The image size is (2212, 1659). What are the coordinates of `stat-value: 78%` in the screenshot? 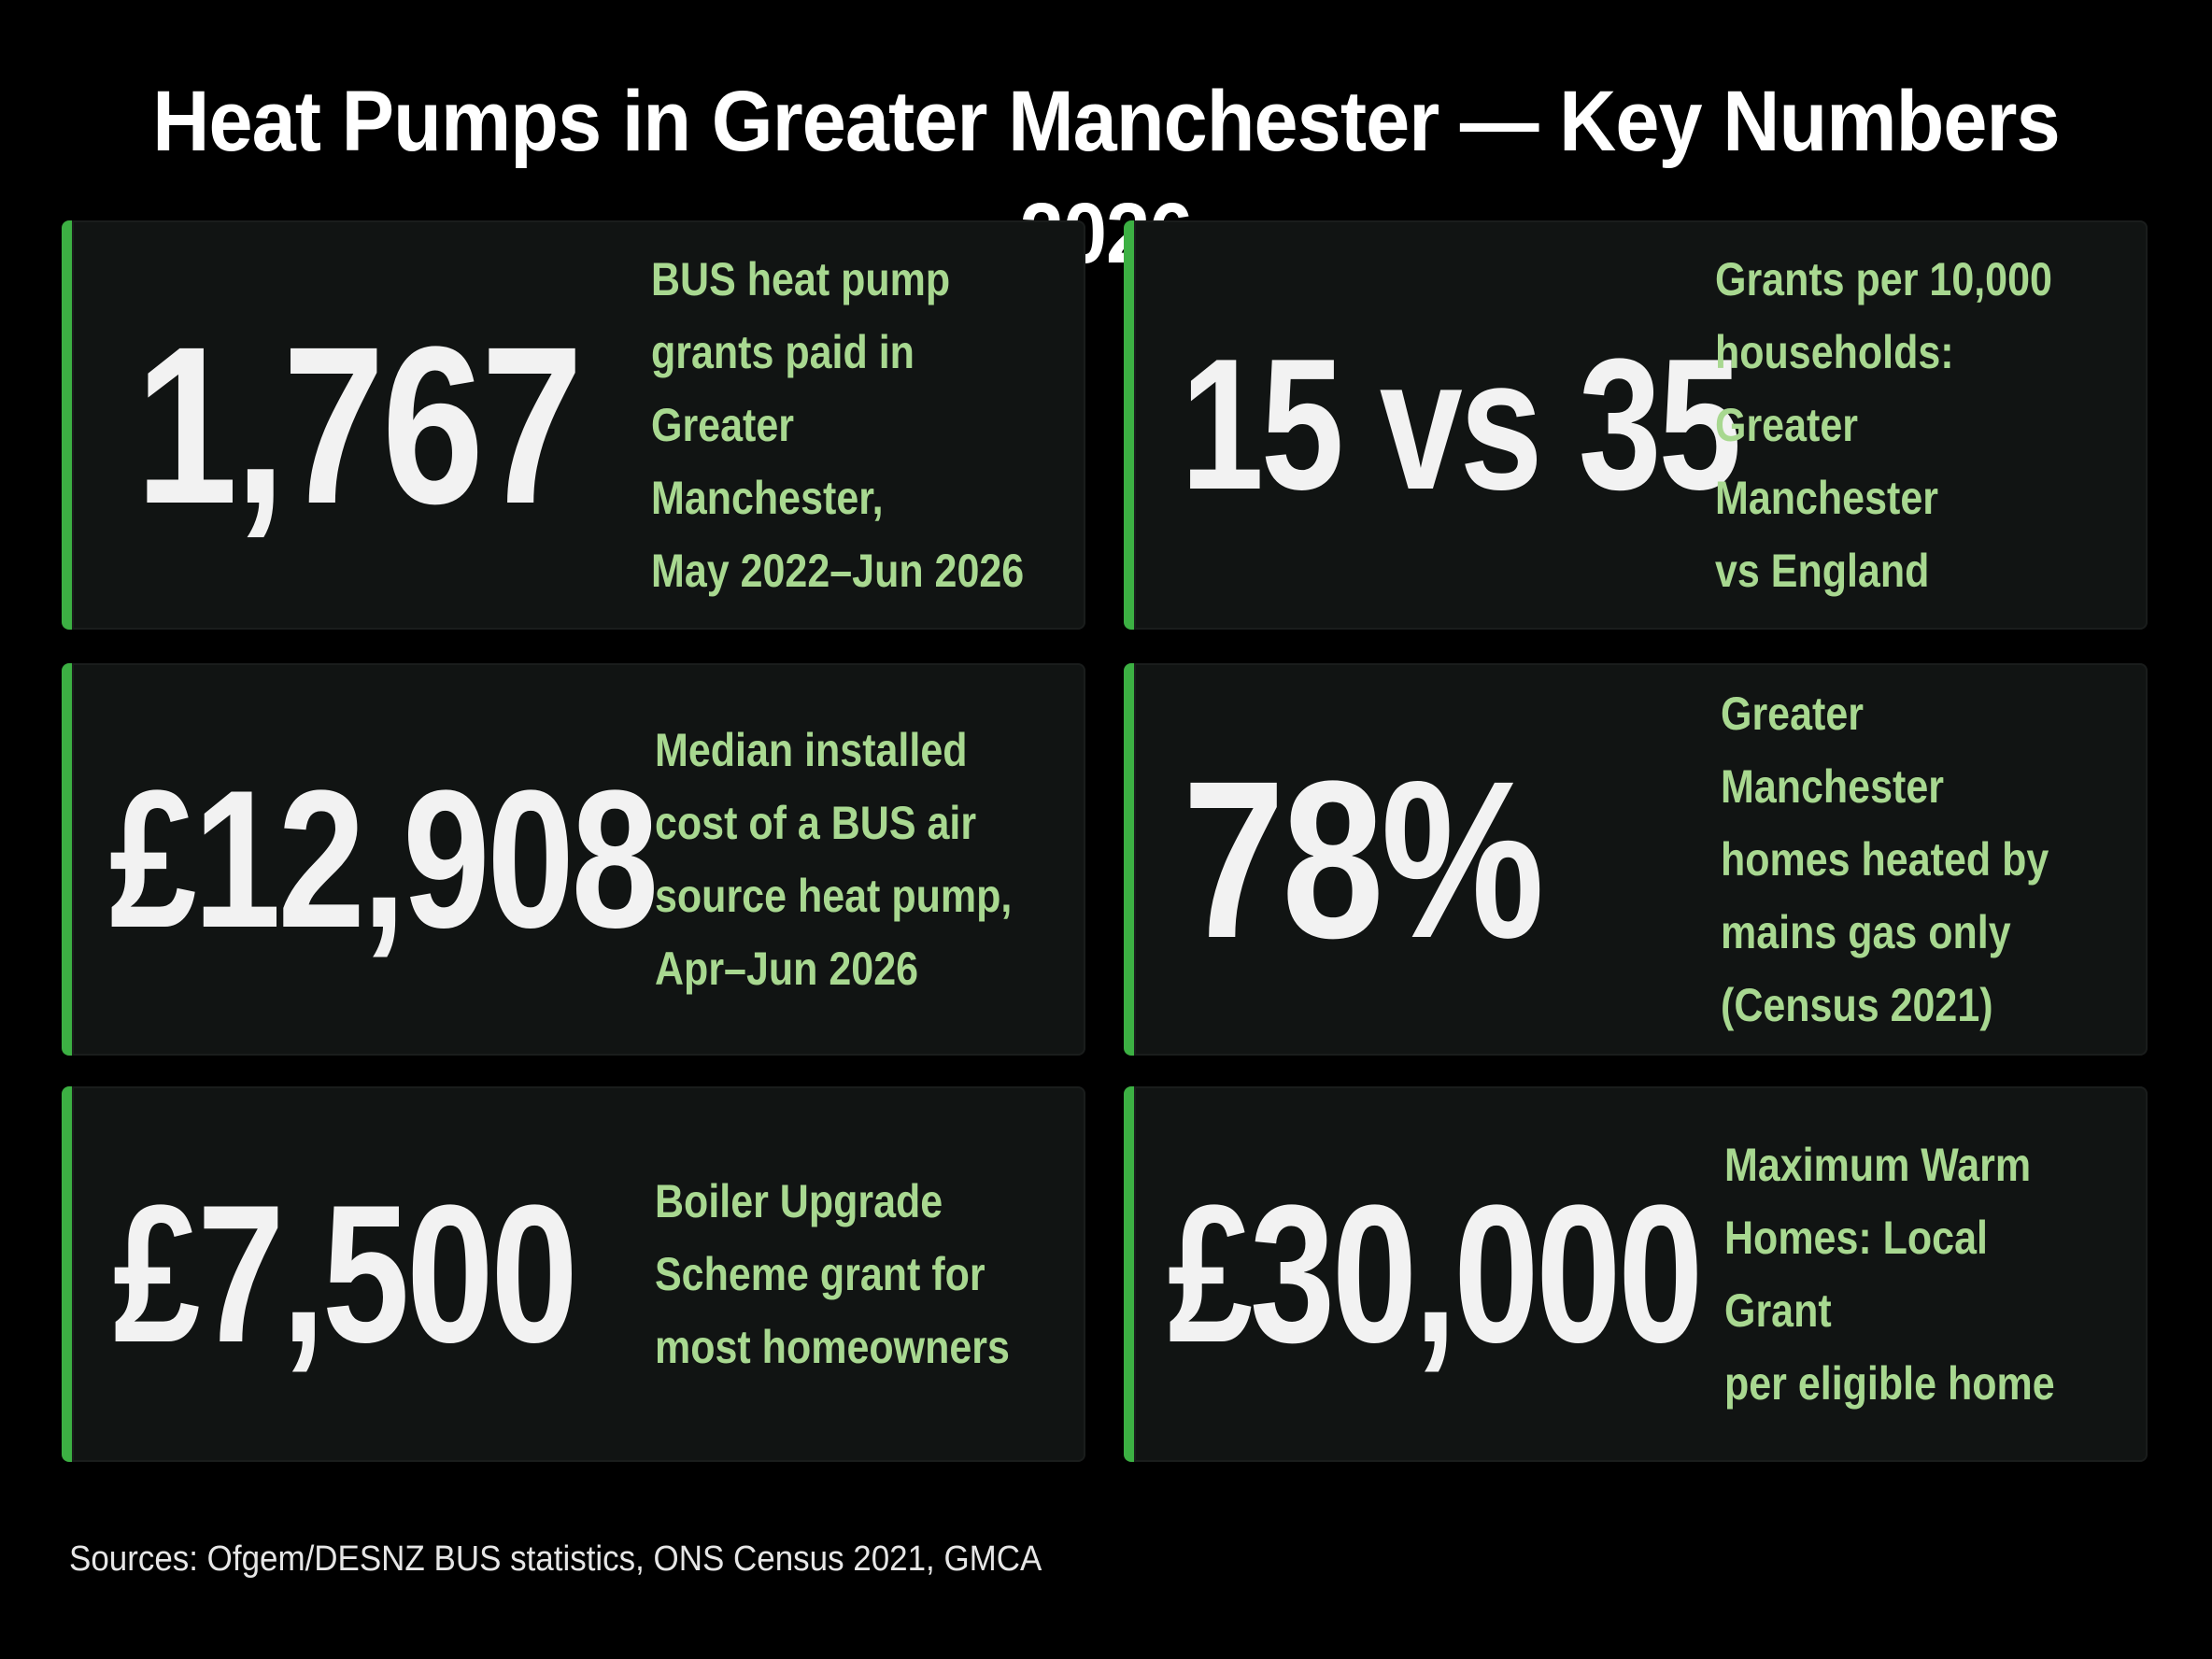 It's located at (1364, 859).